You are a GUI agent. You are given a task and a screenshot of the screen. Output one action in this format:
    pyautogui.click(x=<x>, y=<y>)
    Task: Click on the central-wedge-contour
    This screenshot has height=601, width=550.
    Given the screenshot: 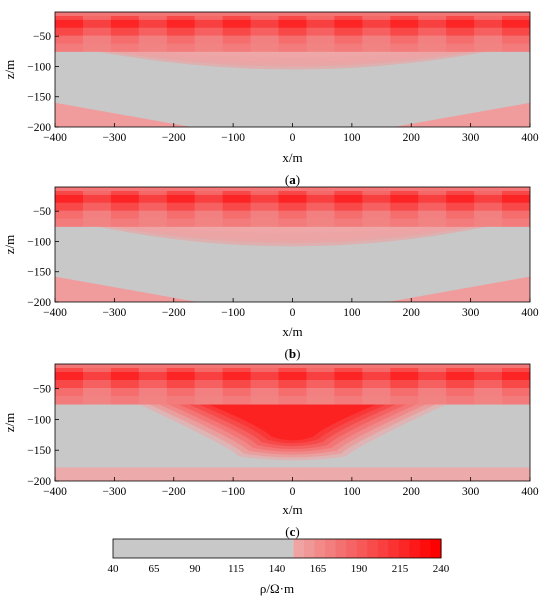 What is the action you would take?
    pyautogui.click(x=292, y=422)
    